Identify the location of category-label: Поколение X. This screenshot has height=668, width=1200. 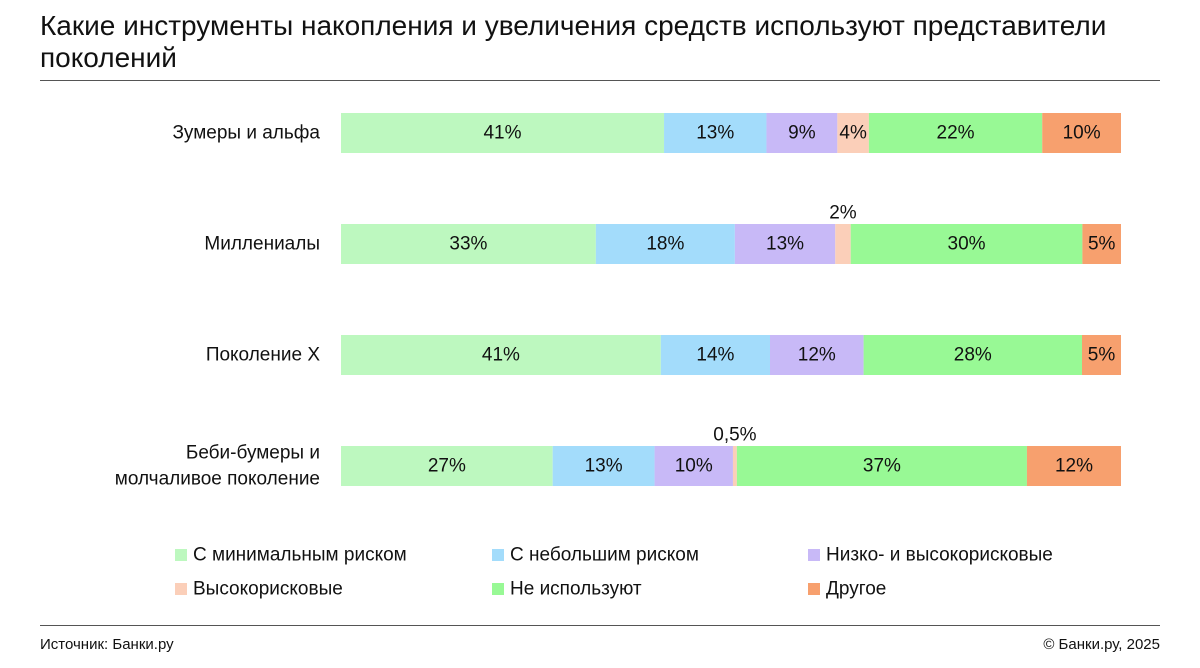
(263, 355).